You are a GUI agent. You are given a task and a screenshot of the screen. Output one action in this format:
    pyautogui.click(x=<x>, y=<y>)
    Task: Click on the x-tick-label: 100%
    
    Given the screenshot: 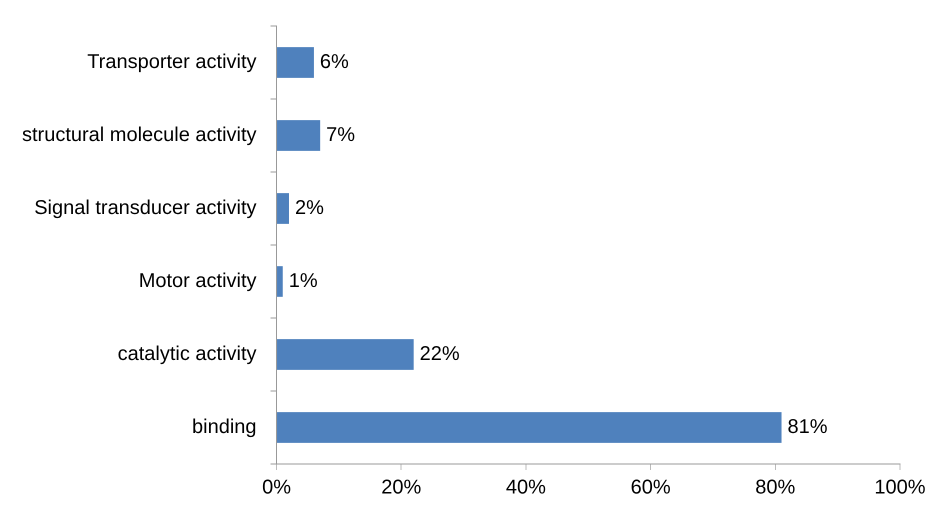 What is the action you would take?
    pyautogui.click(x=900, y=487)
    